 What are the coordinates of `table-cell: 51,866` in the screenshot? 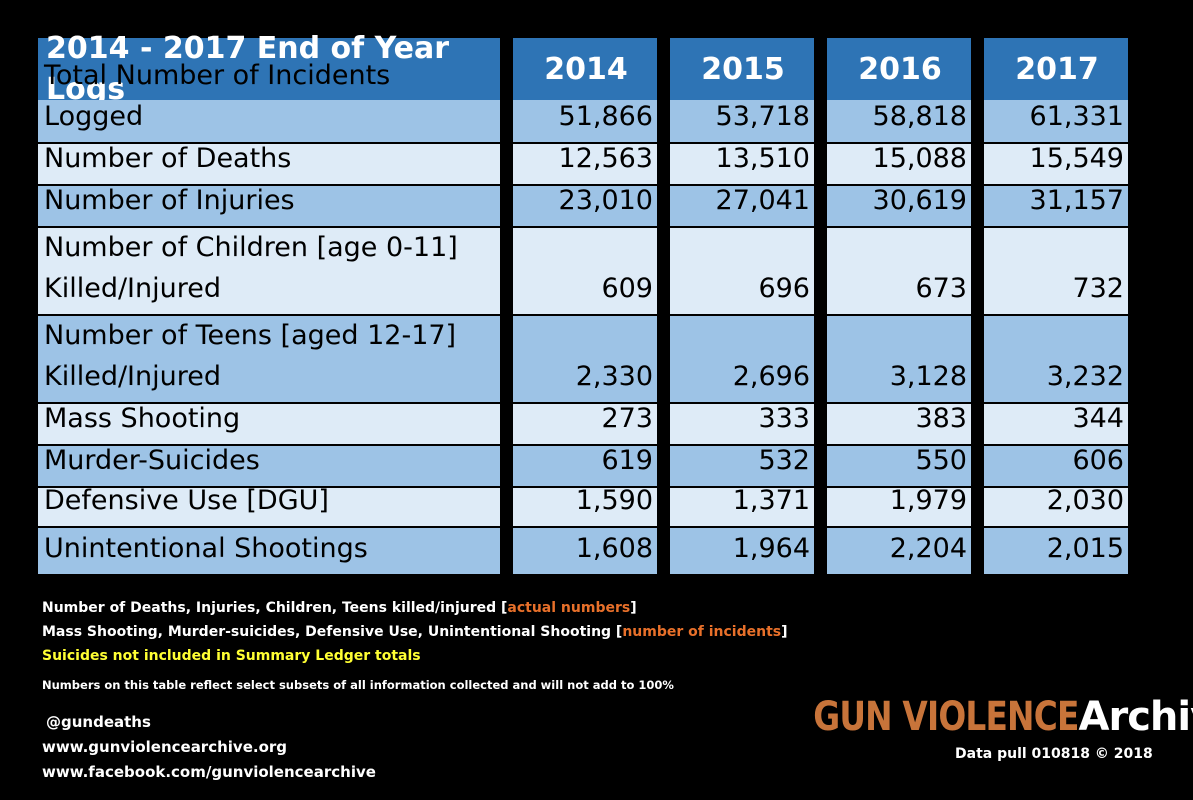 It's located at (585, 122).